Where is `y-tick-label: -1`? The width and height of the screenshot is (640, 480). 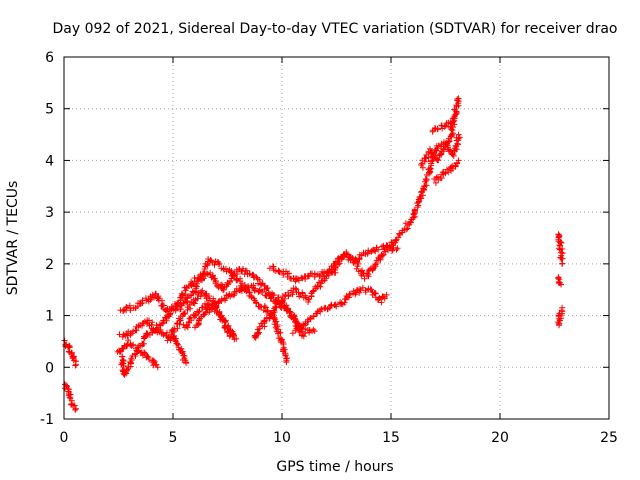
y-tick-label: -1 is located at coordinates (47, 420).